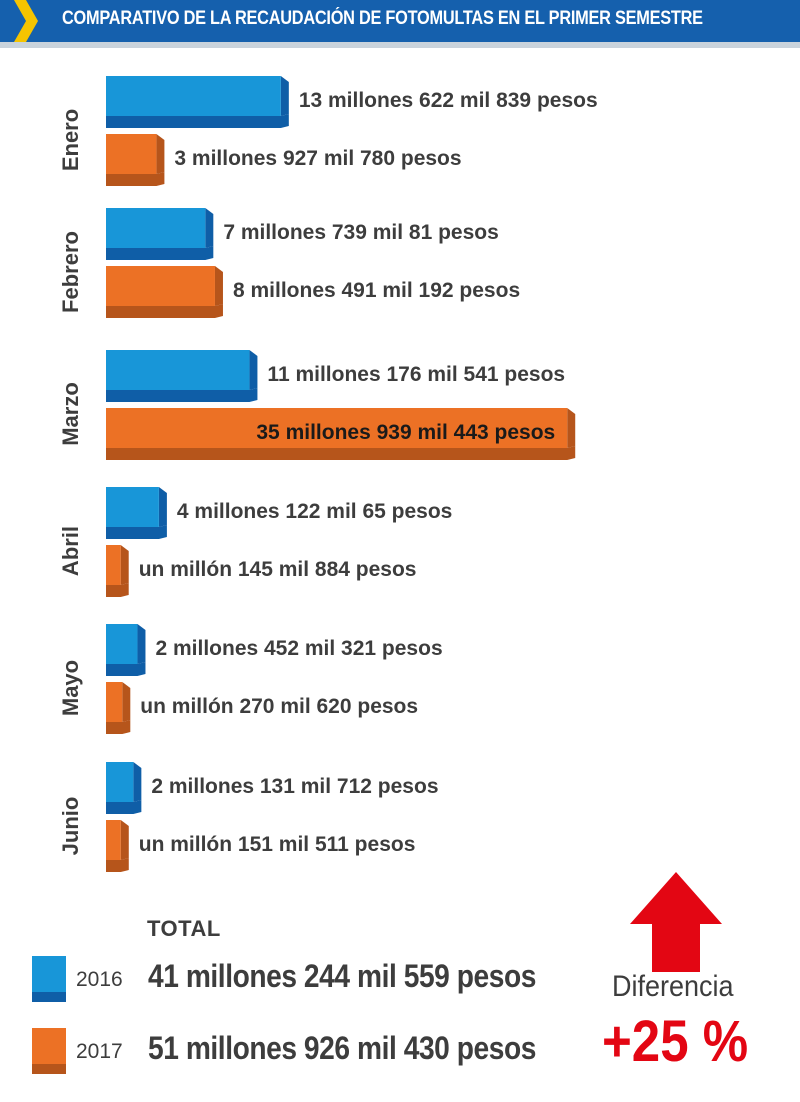  What do you see at coordinates (360, 232) in the screenshot?
I see `value-label-2016-febrero: 7 millones 739 mil 81 pesos` at bounding box center [360, 232].